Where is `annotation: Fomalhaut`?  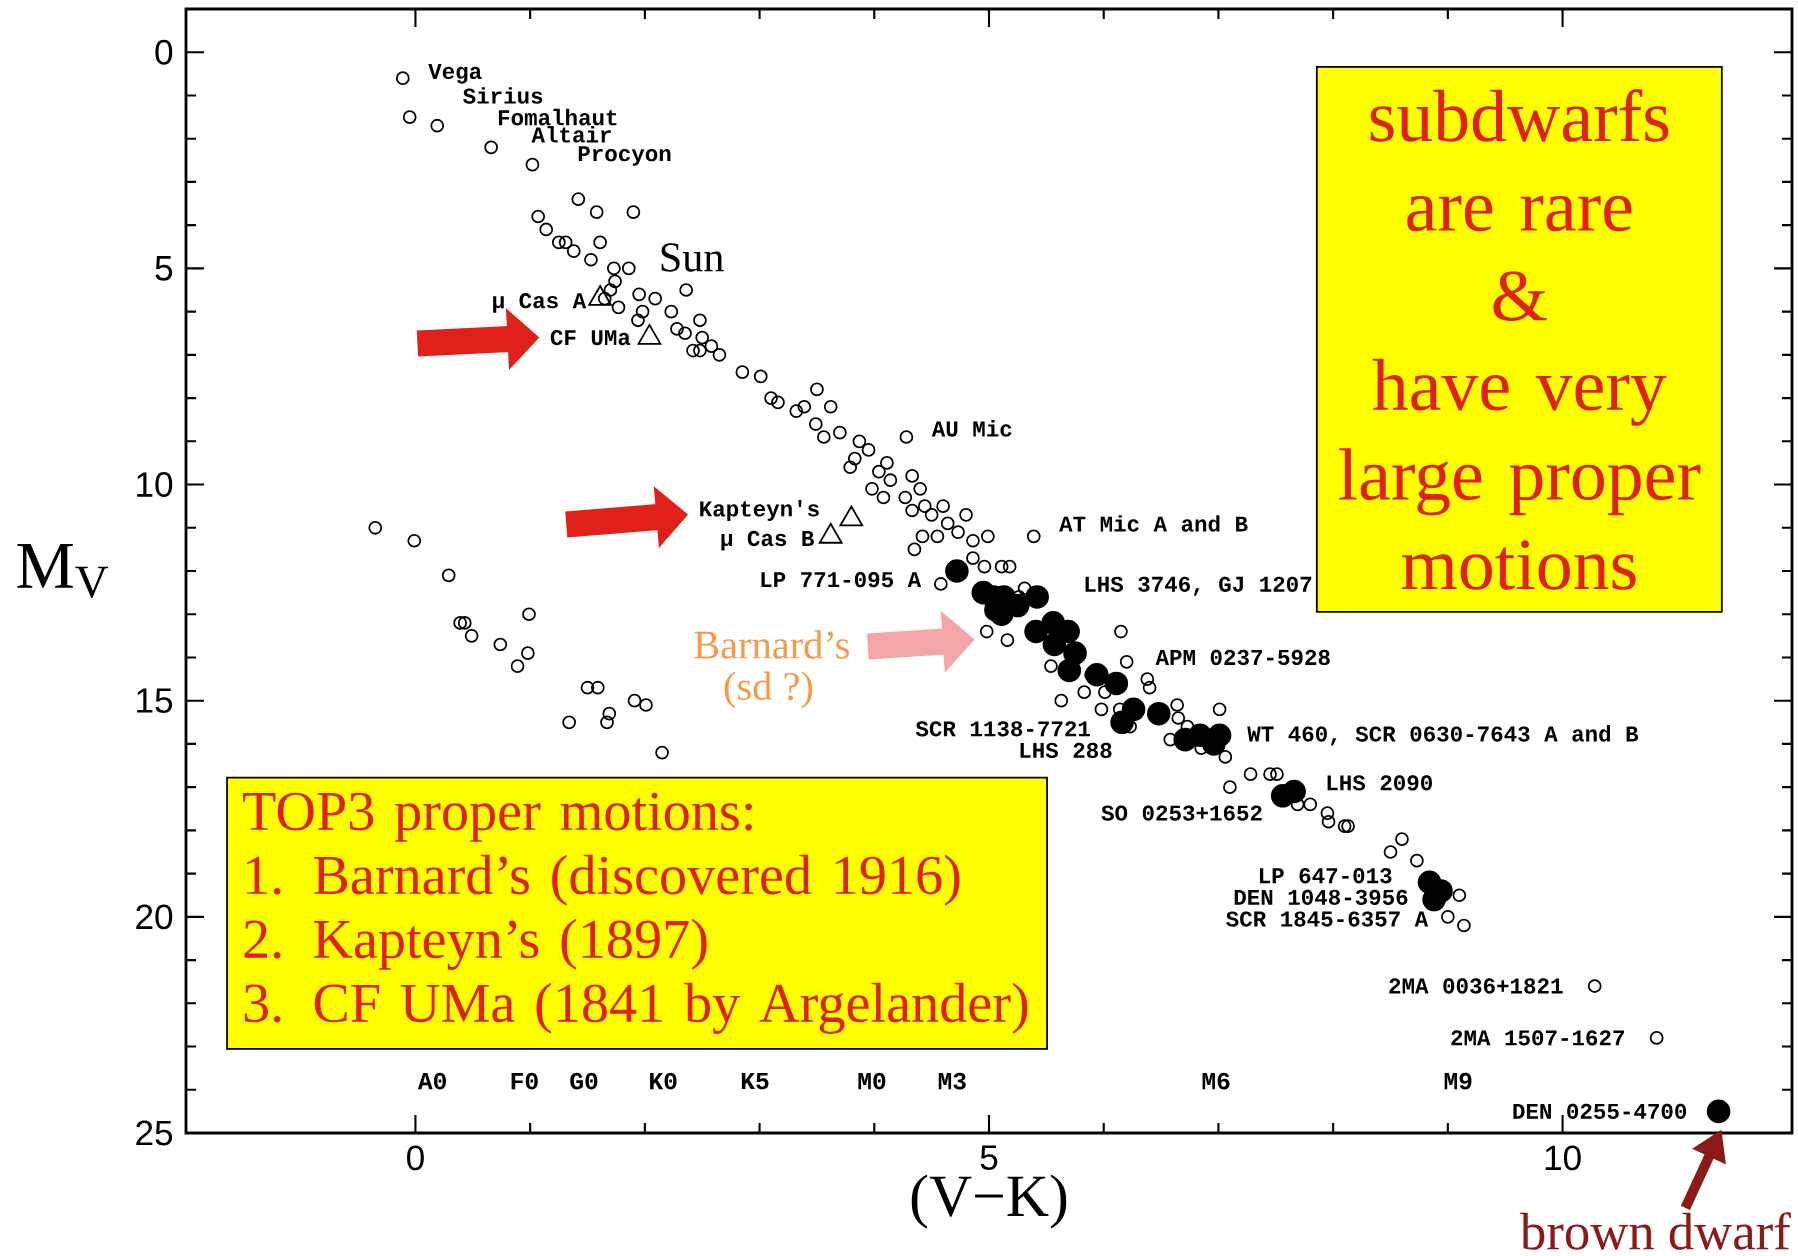 annotation: Fomalhaut is located at coordinates (557, 117).